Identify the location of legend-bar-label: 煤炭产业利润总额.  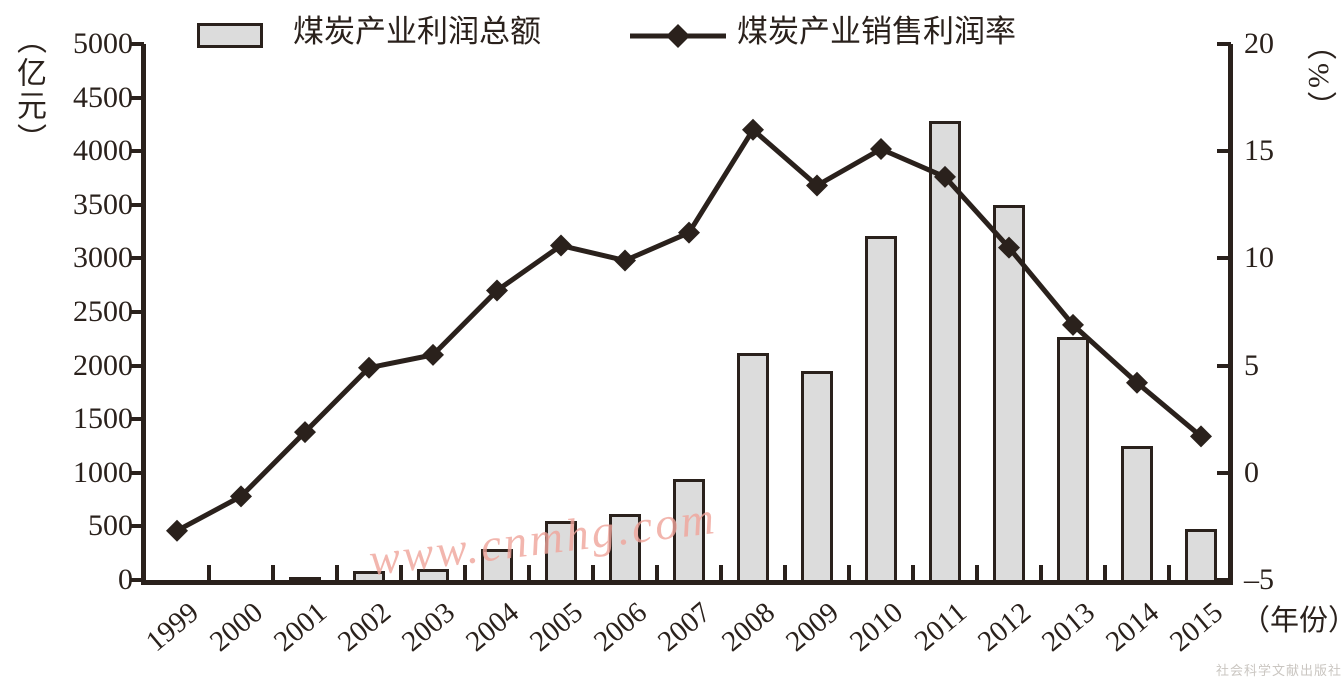
(417, 31).